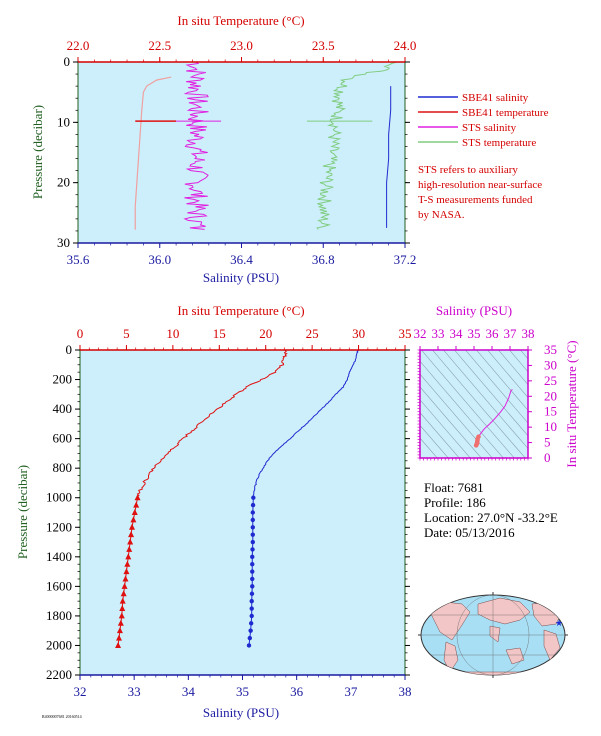 The width and height of the screenshot is (601, 736). I want to click on legend-note-line-1: STS refers to auxiliary, so click(468, 170).